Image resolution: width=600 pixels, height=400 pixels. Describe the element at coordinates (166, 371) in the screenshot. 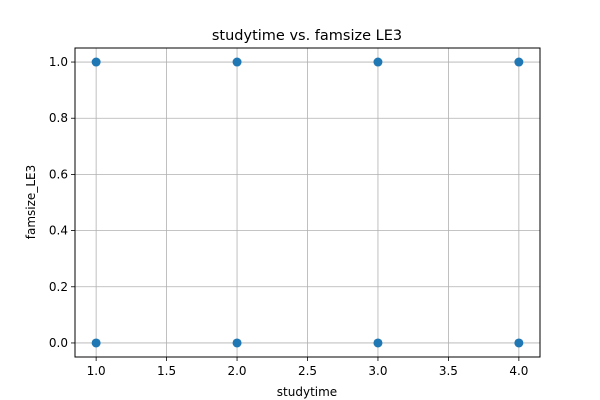

I see `x-tick-label: 1.5` at that location.